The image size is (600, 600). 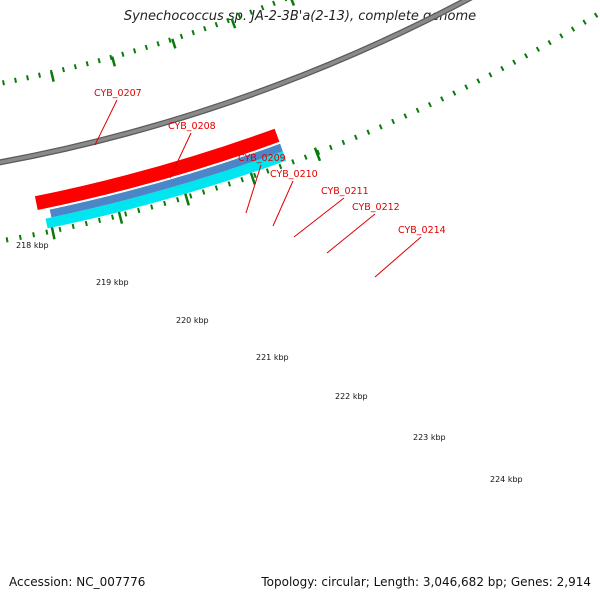 I want to click on gene-label: CYB_0214, so click(x=422, y=230).